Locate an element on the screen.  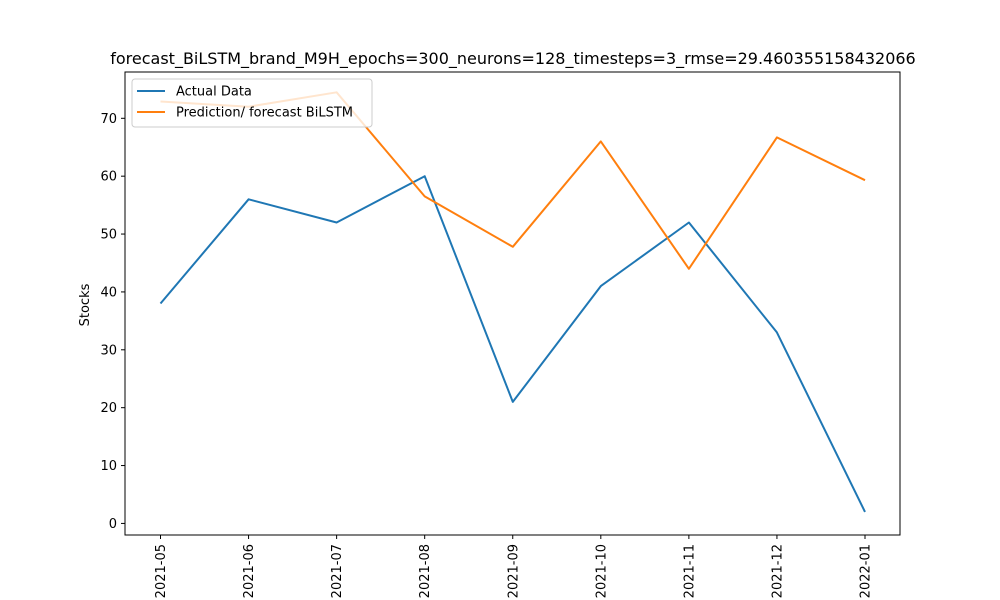
legend: Actual Data Prediction/ forecast BiLSTM is located at coordinates (252, 103).